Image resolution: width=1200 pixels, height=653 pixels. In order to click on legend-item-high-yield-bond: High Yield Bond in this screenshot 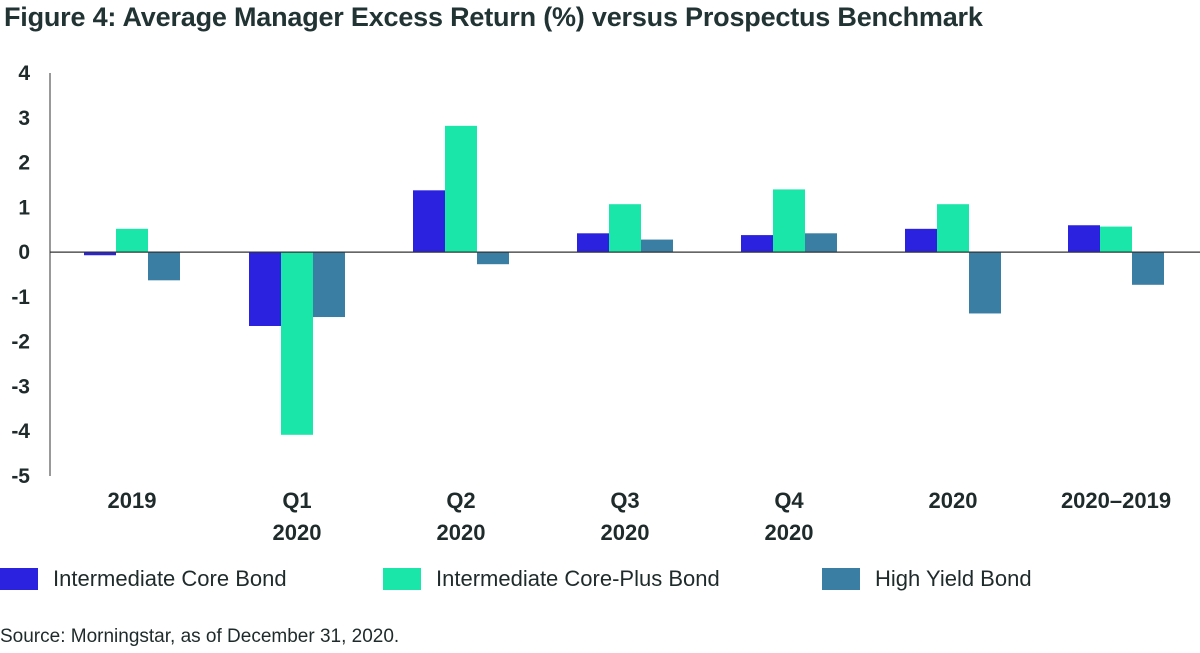, I will do `click(927, 579)`.